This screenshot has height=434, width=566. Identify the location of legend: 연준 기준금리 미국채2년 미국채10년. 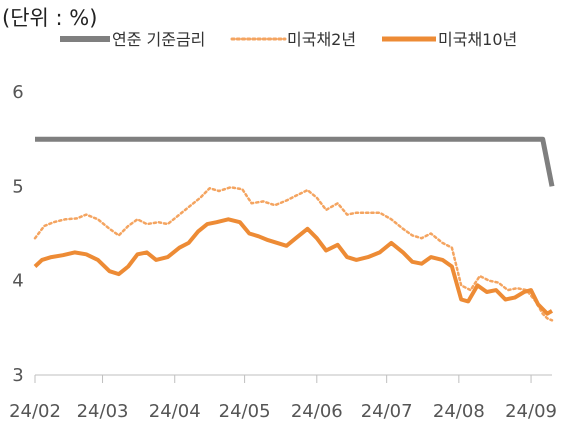
(288, 39).